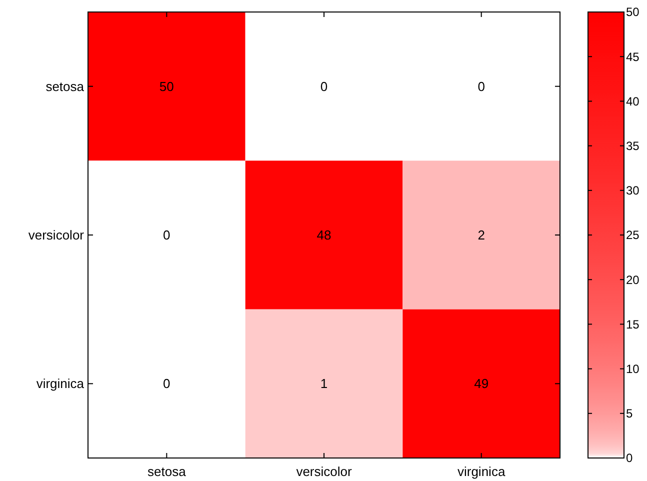  I want to click on color-bar-label: 50, so click(633, 12).